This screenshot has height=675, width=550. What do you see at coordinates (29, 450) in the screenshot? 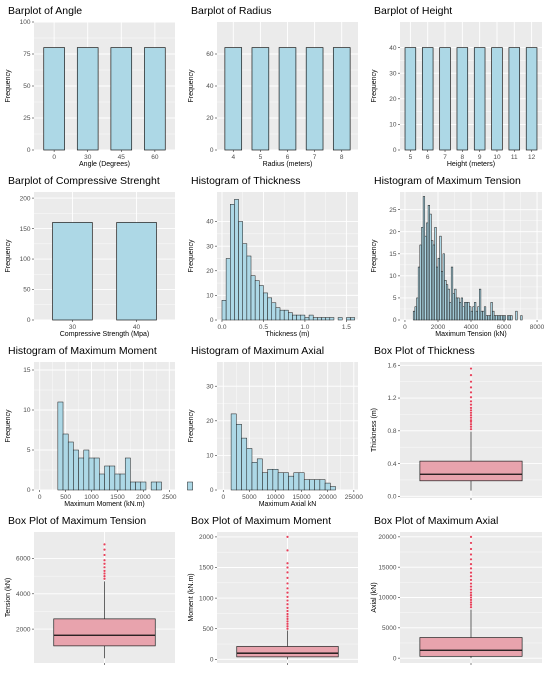
I see `y-tick-label: 5` at bounding box center [29, 450].